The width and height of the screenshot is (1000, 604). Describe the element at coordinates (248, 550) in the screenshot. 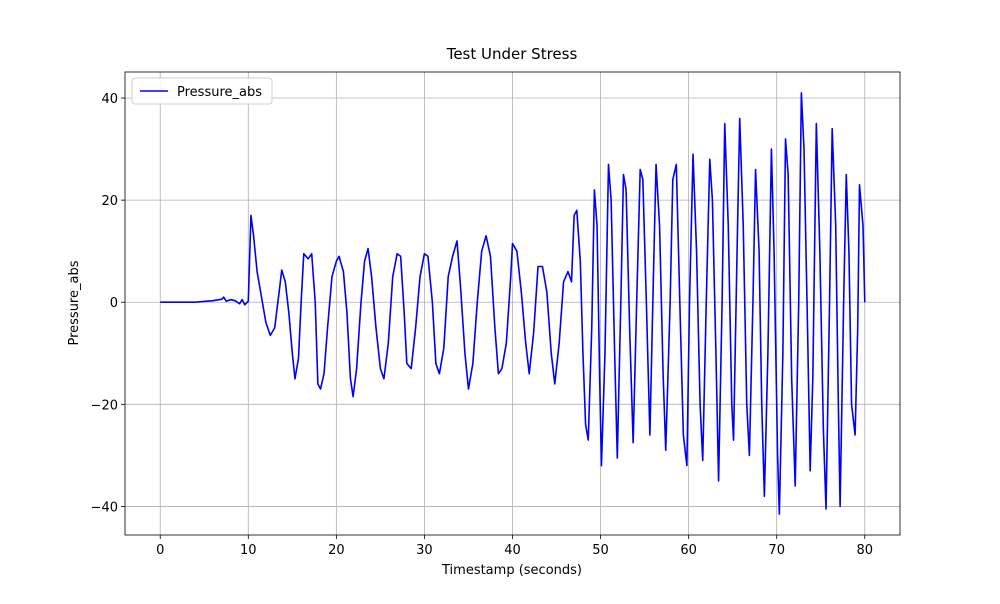

I see `x-tick-label: 10` at that location.